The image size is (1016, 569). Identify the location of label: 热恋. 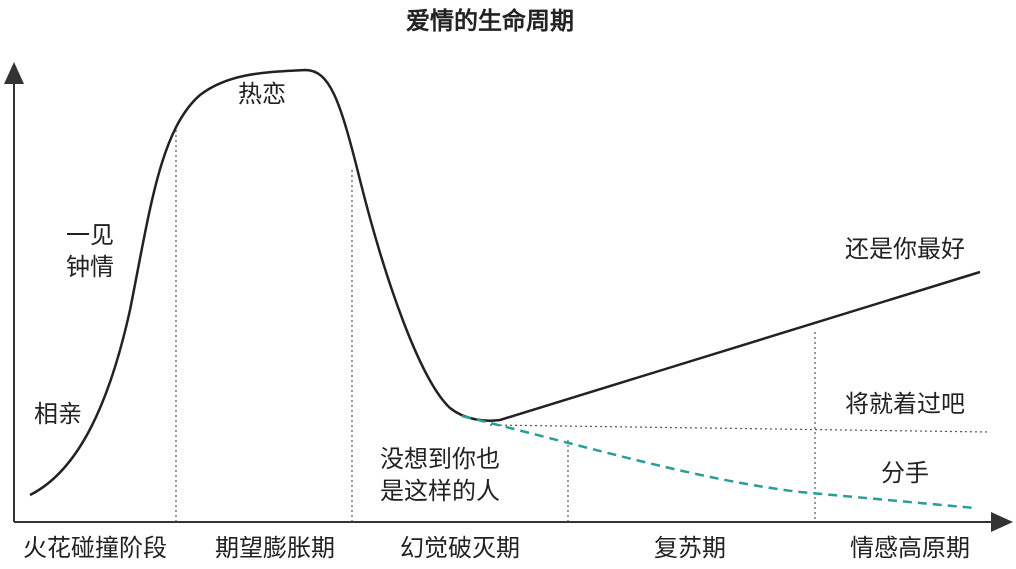
(262, 94).